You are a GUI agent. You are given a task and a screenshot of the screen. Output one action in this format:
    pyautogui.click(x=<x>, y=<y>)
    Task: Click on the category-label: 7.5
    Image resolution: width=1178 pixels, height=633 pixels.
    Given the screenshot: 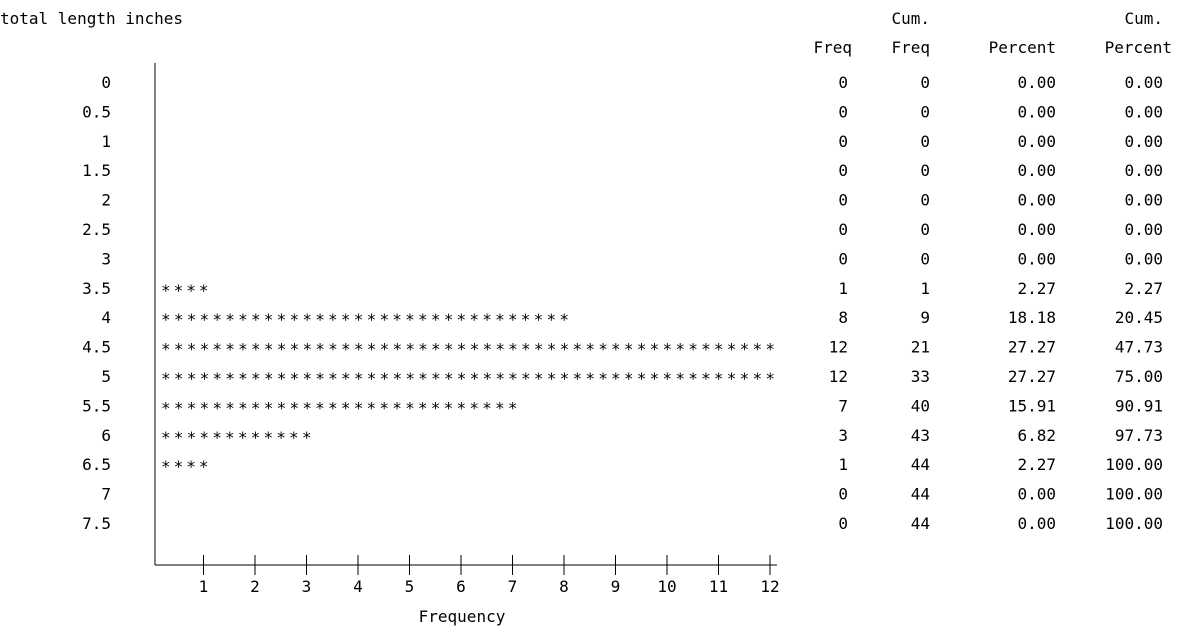 What is the action you would take?
    pyautogui.click(x=96, y=523)
    